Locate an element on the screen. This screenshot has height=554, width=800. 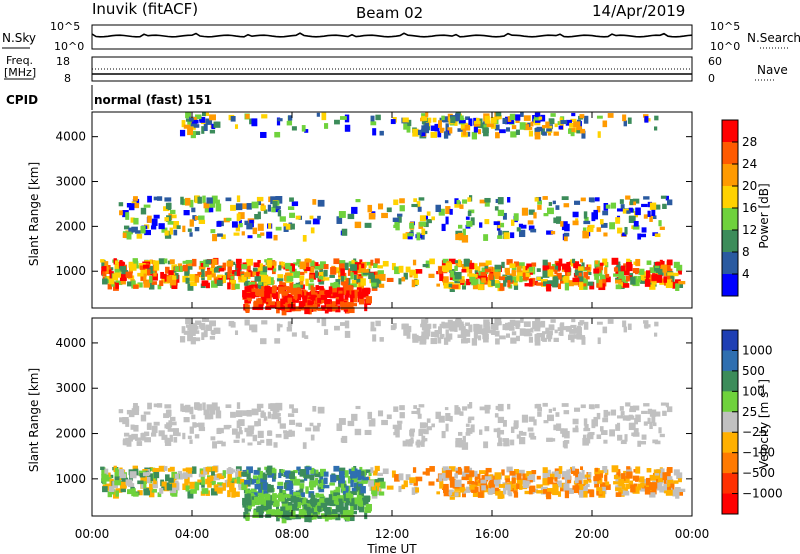
freq-label-1: Freq. is located at coordinates (19, 60).